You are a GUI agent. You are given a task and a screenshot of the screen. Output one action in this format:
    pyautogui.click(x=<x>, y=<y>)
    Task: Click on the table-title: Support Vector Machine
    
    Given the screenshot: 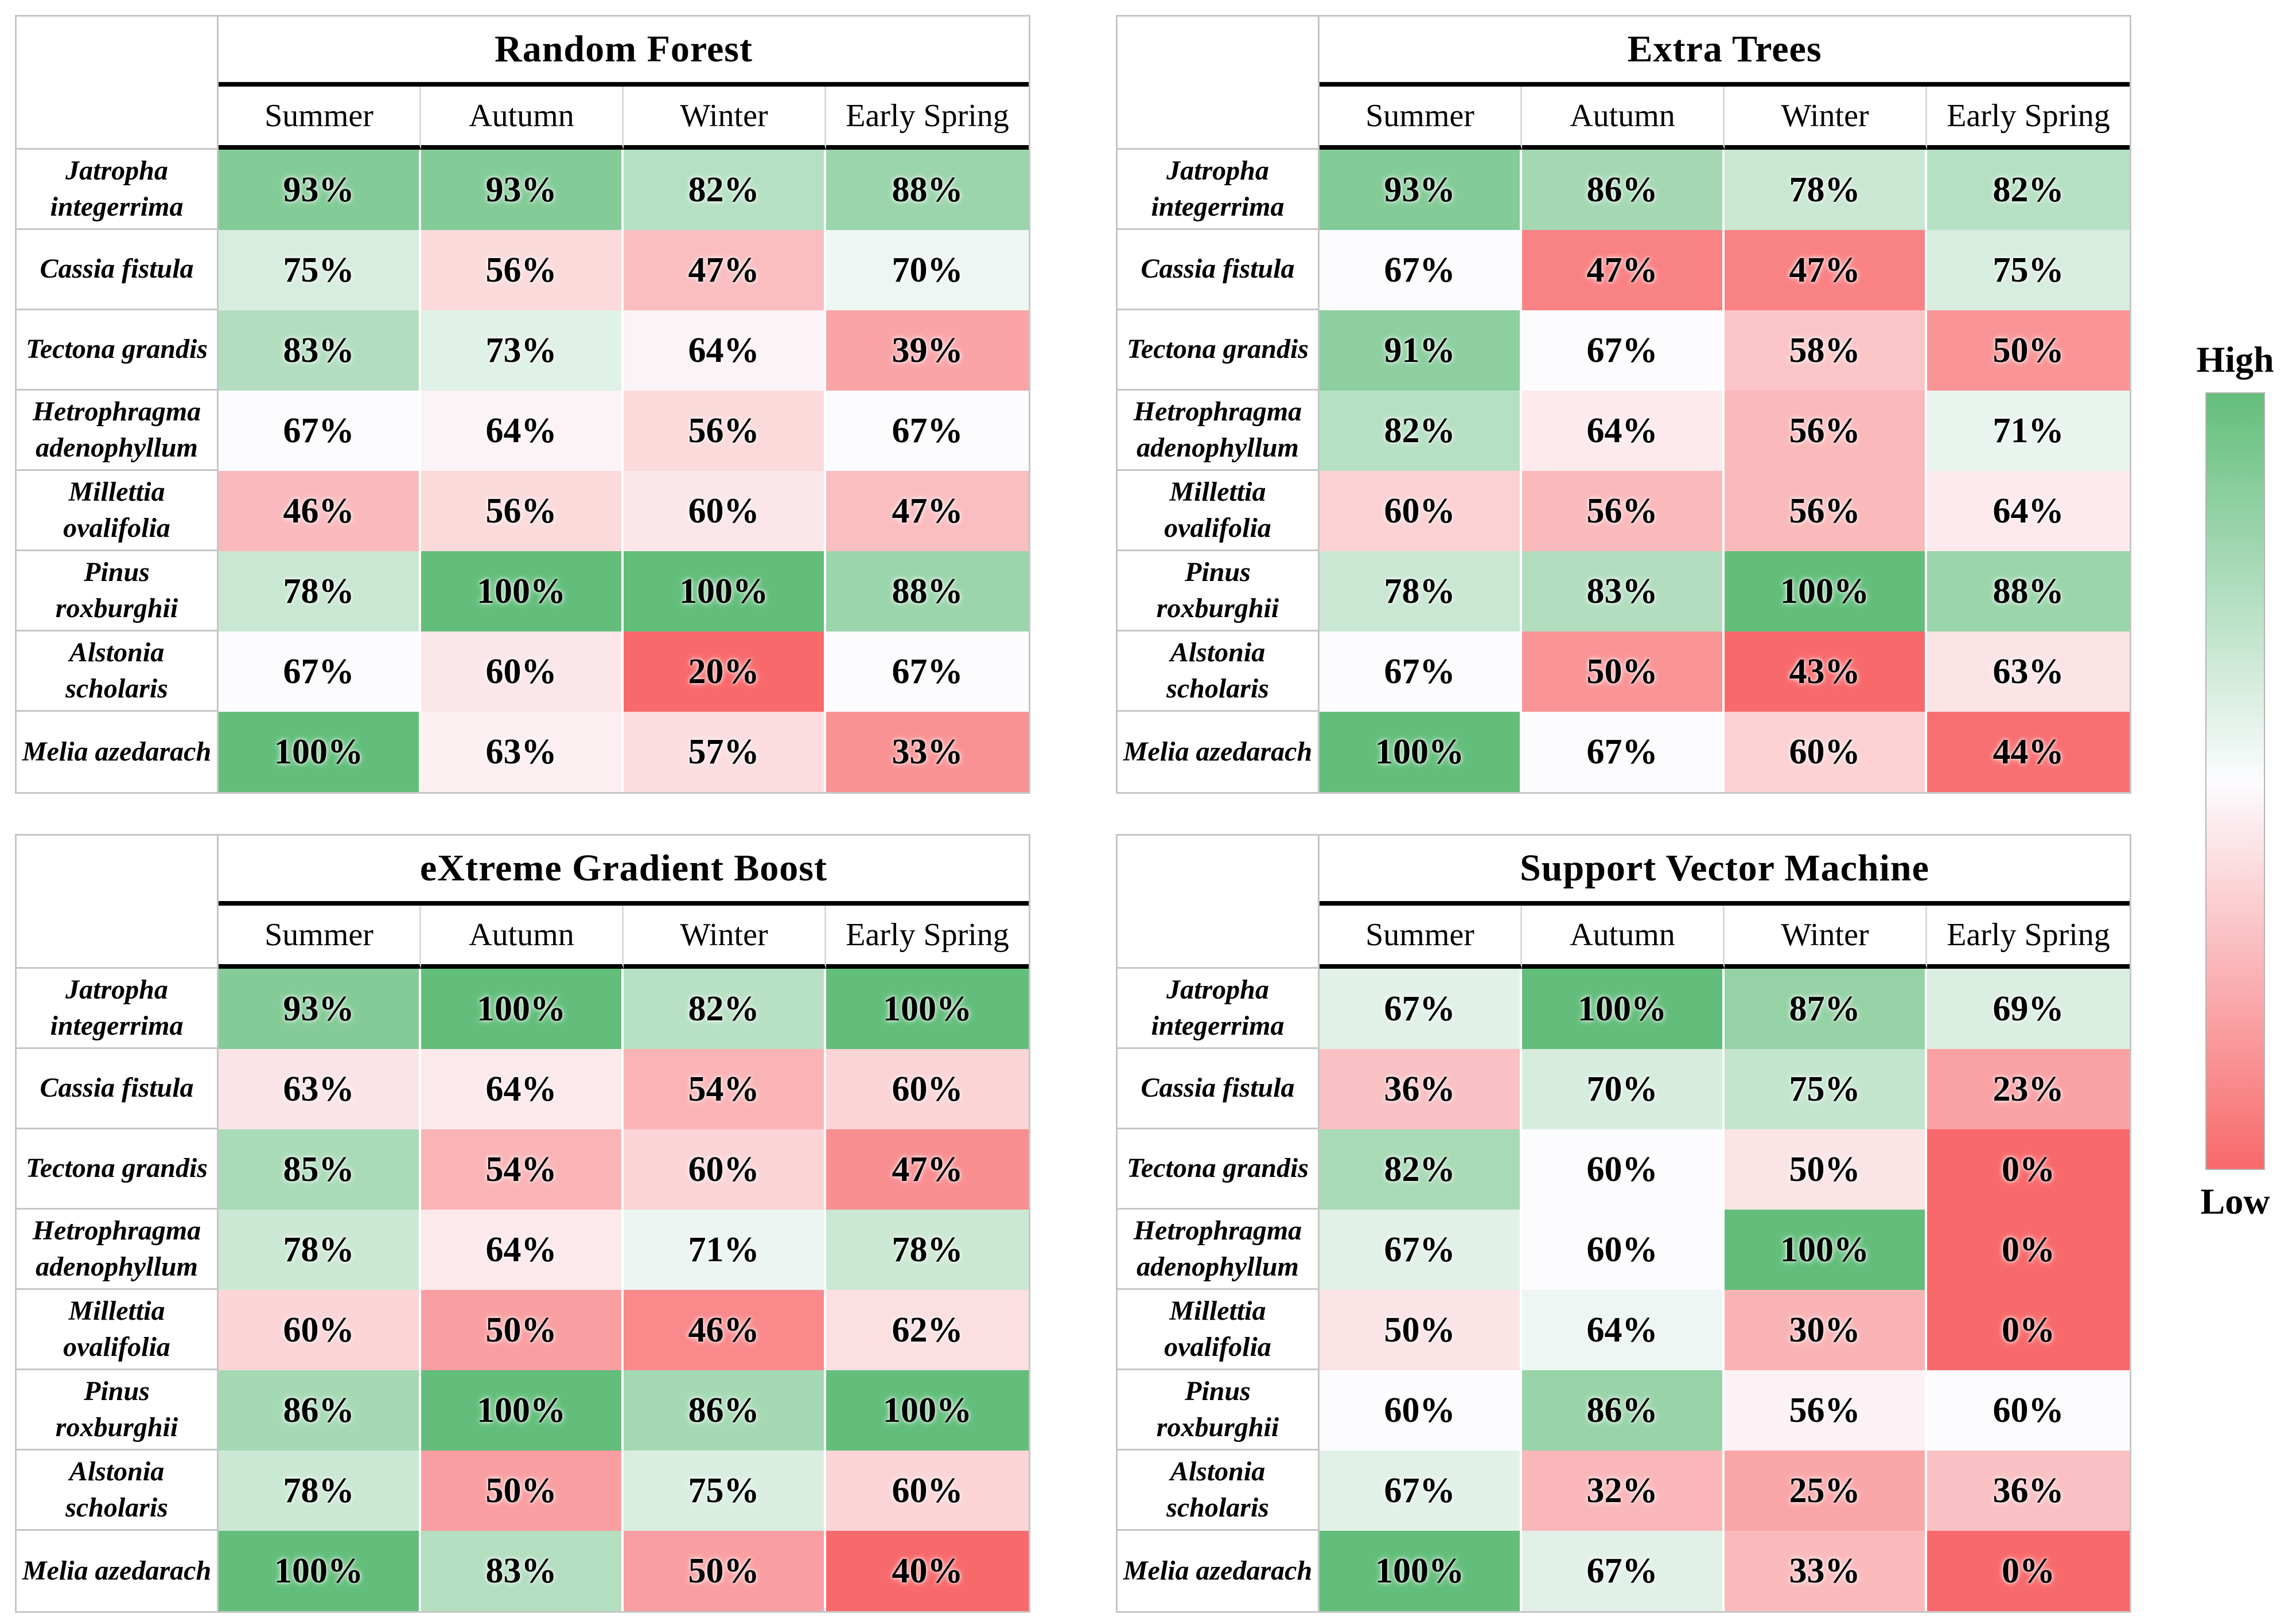 What is the action you would take?
    pyautogui.click(x=1725, y=871)
    